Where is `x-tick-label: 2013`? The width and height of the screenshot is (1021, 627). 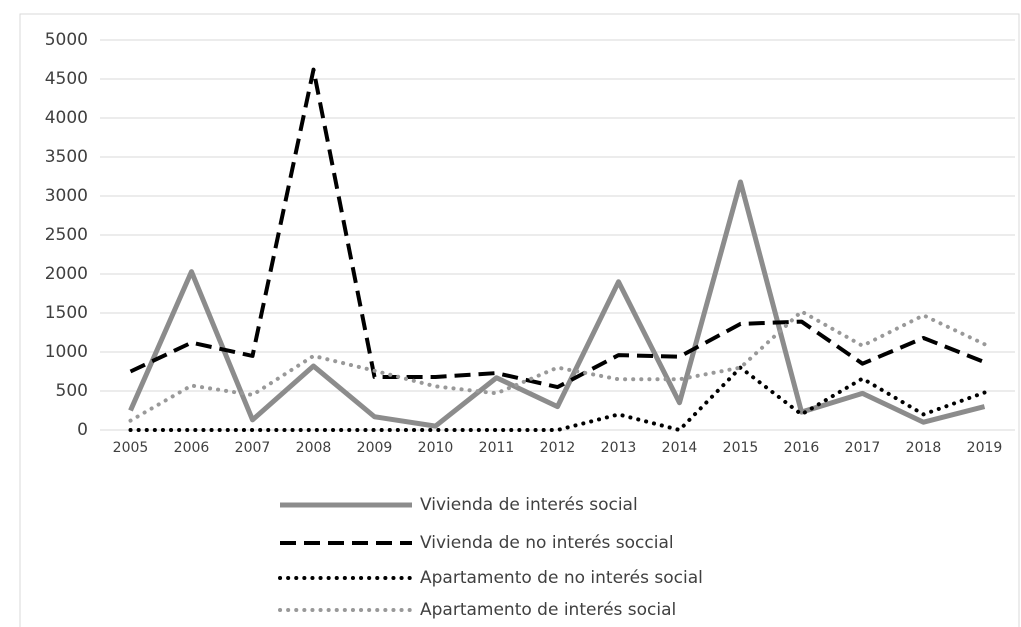
x-tick-label: 2013 is located at coordinates (619, 448).